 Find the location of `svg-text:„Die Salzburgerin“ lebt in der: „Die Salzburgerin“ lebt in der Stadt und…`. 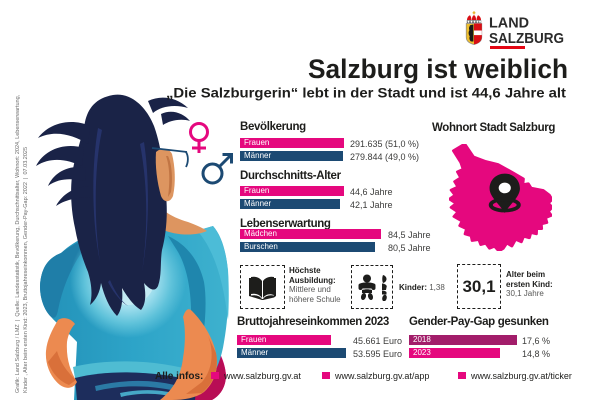

svg-text:„Die Salzburgerin“ lebt in der: „Die Salzburgerin“ lebt in der Stadt und… is located at coordinates (366, 93).